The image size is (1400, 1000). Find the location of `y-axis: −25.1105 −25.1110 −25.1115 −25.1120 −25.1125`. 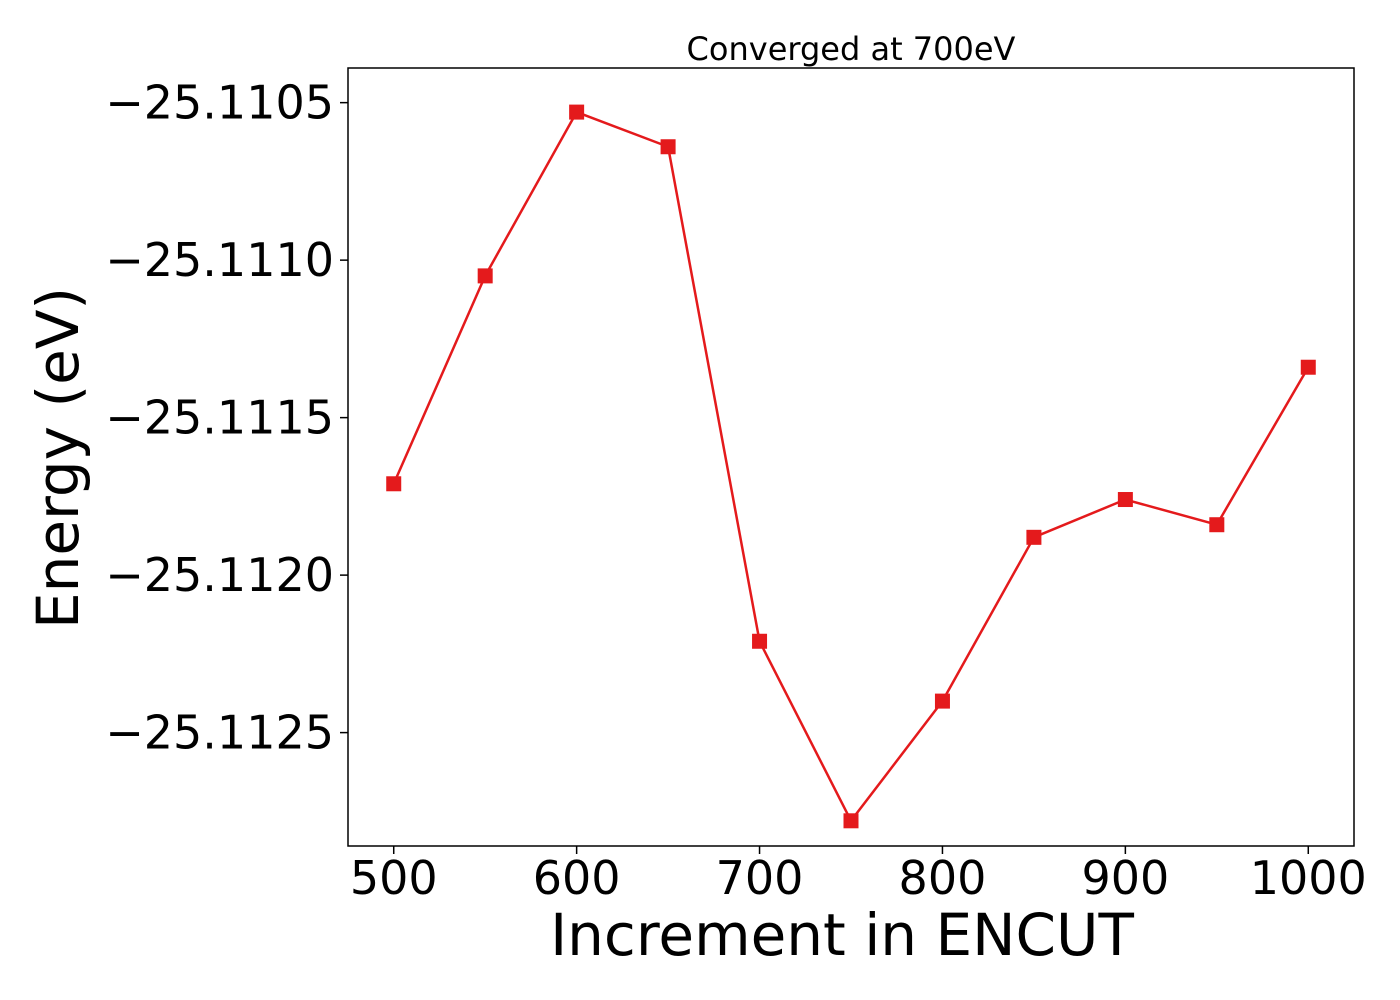

y-axis: −25.1105 −25.1110 −25.1115 −25.1120 −25.1125 is located at coordinates (226, 418).